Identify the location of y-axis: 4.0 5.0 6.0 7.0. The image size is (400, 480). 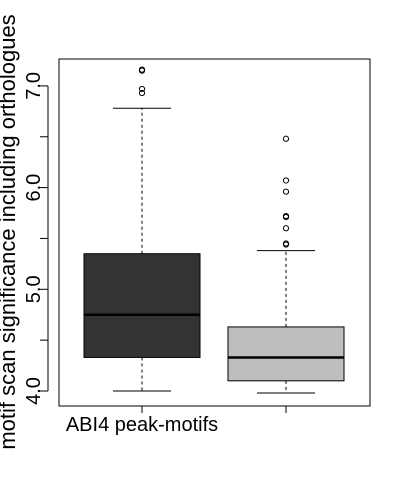
(36, 238).